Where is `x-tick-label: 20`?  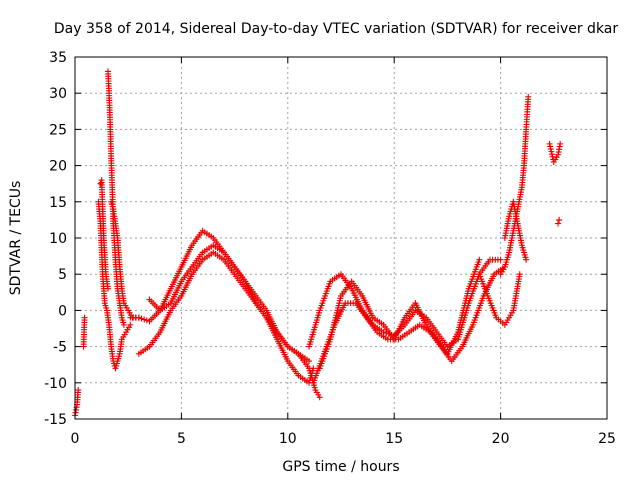 x-tick-label: 20 is located at coordinates (501, 439).